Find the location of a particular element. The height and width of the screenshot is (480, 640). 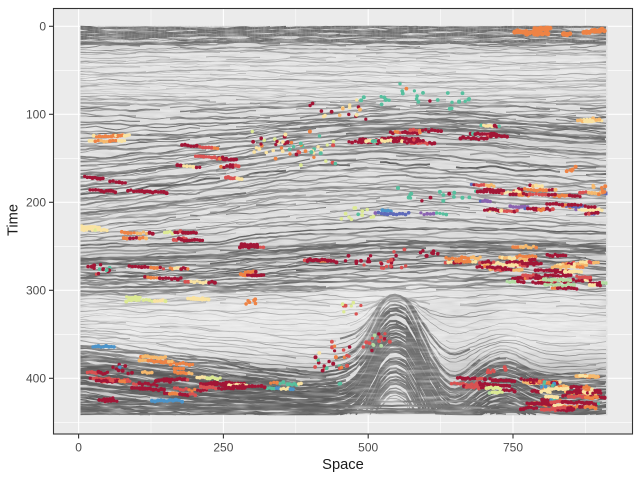

svg-text: 400 is located at coordinates (36, 379).